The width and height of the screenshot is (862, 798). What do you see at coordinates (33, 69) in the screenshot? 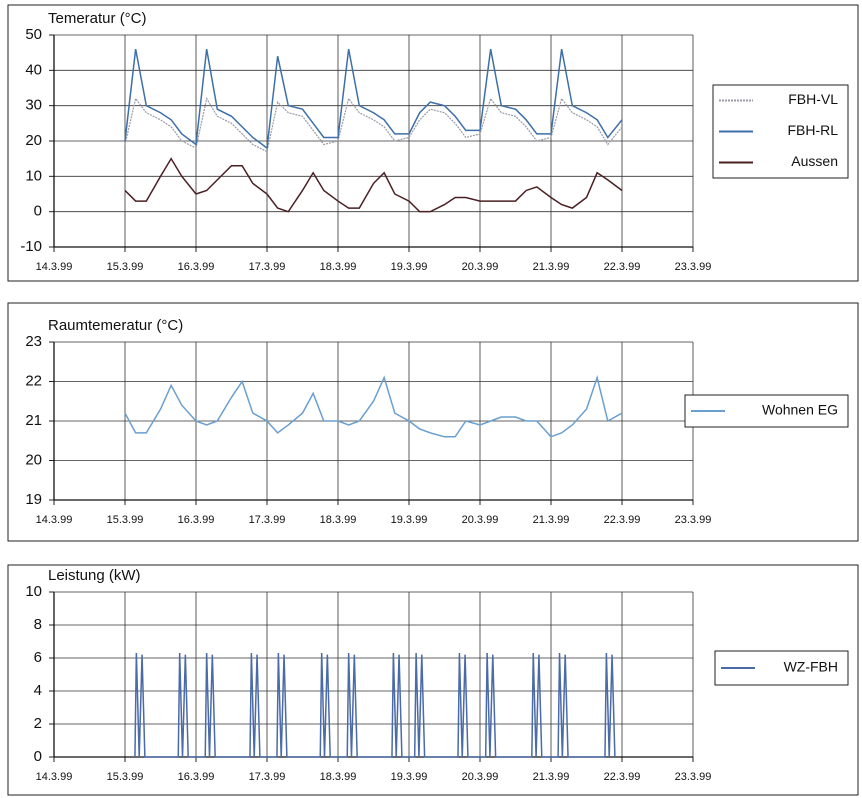
I see `y-tick-label: 40` at bounding box center [33, 69].